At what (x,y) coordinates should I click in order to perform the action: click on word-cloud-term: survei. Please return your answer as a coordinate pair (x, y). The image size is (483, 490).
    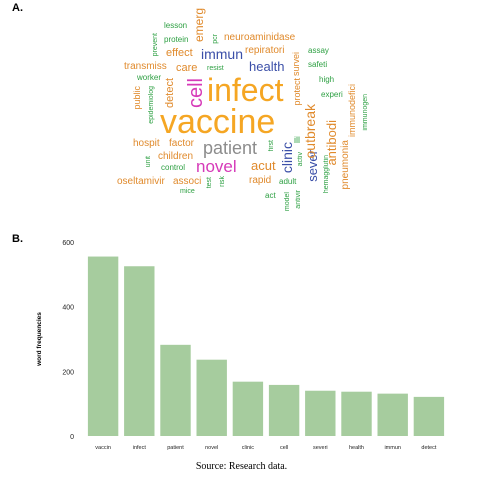
    Looking at the image, I should click on (296, 64).